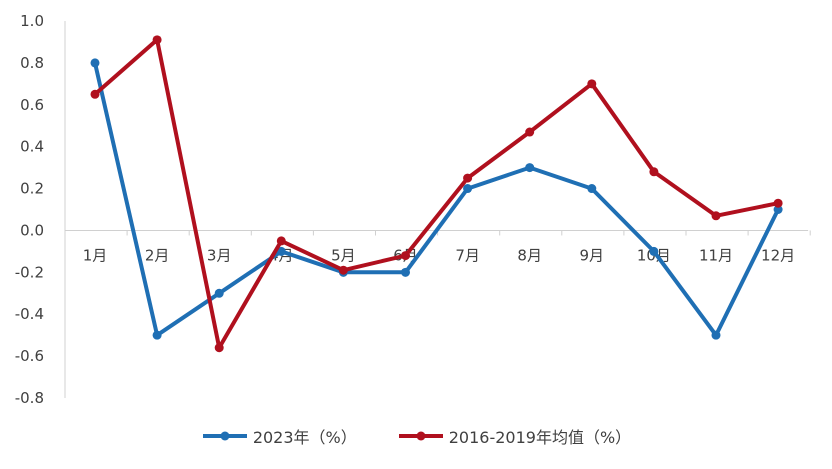 This screenshot has width=832, height=469. Describe the element at coordinates (157, 255) in the screenshot. I see `x-tick-label: 2月` at that location.